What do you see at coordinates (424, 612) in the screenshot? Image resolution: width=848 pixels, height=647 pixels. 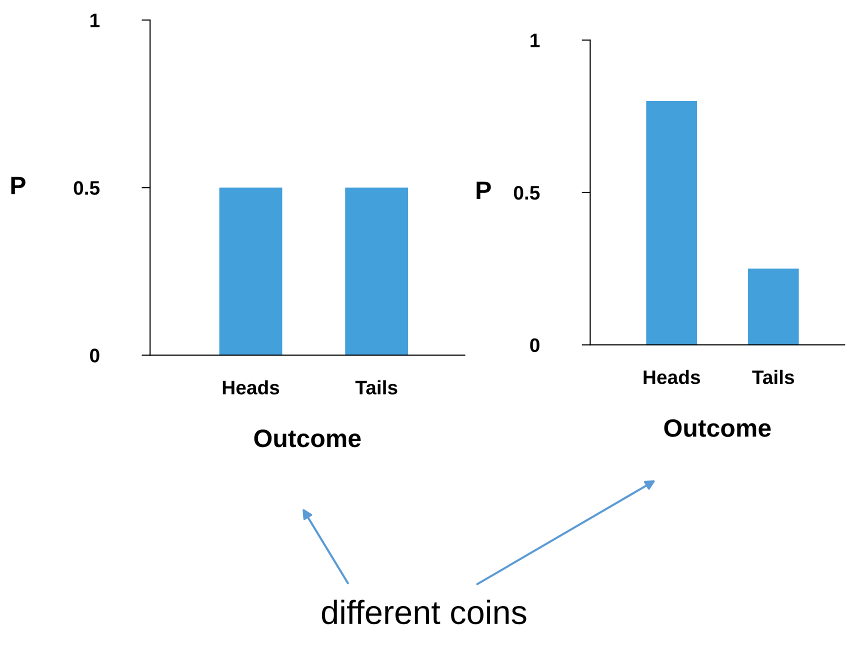 I see `text: different coins` at bounding box center [424, 612].